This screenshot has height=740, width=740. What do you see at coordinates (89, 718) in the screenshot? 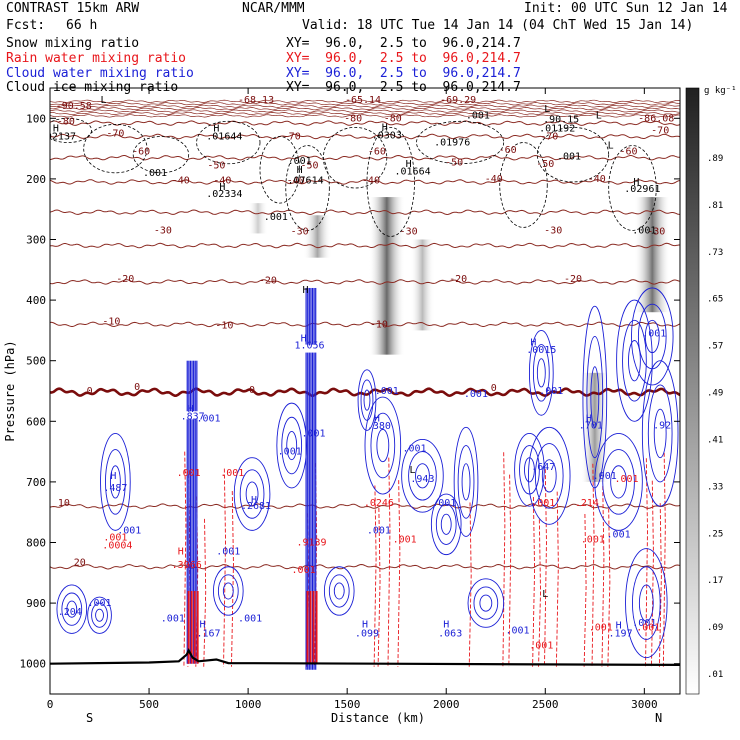
I see `x-left-end-label: S` at bounding box center [89, 718].